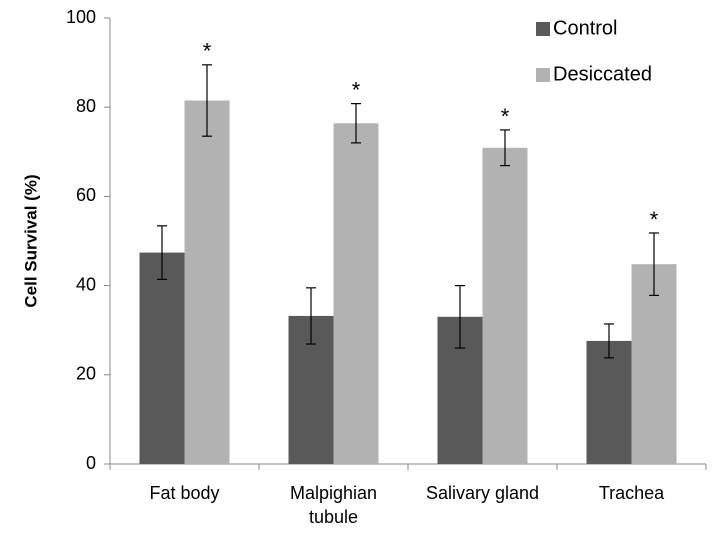 This screenshot has width=717, height=548. What do you see at coordinates (86, 284) in the screenshot?
I see `y-tick-label: 40` at bounding box center [86, 284].